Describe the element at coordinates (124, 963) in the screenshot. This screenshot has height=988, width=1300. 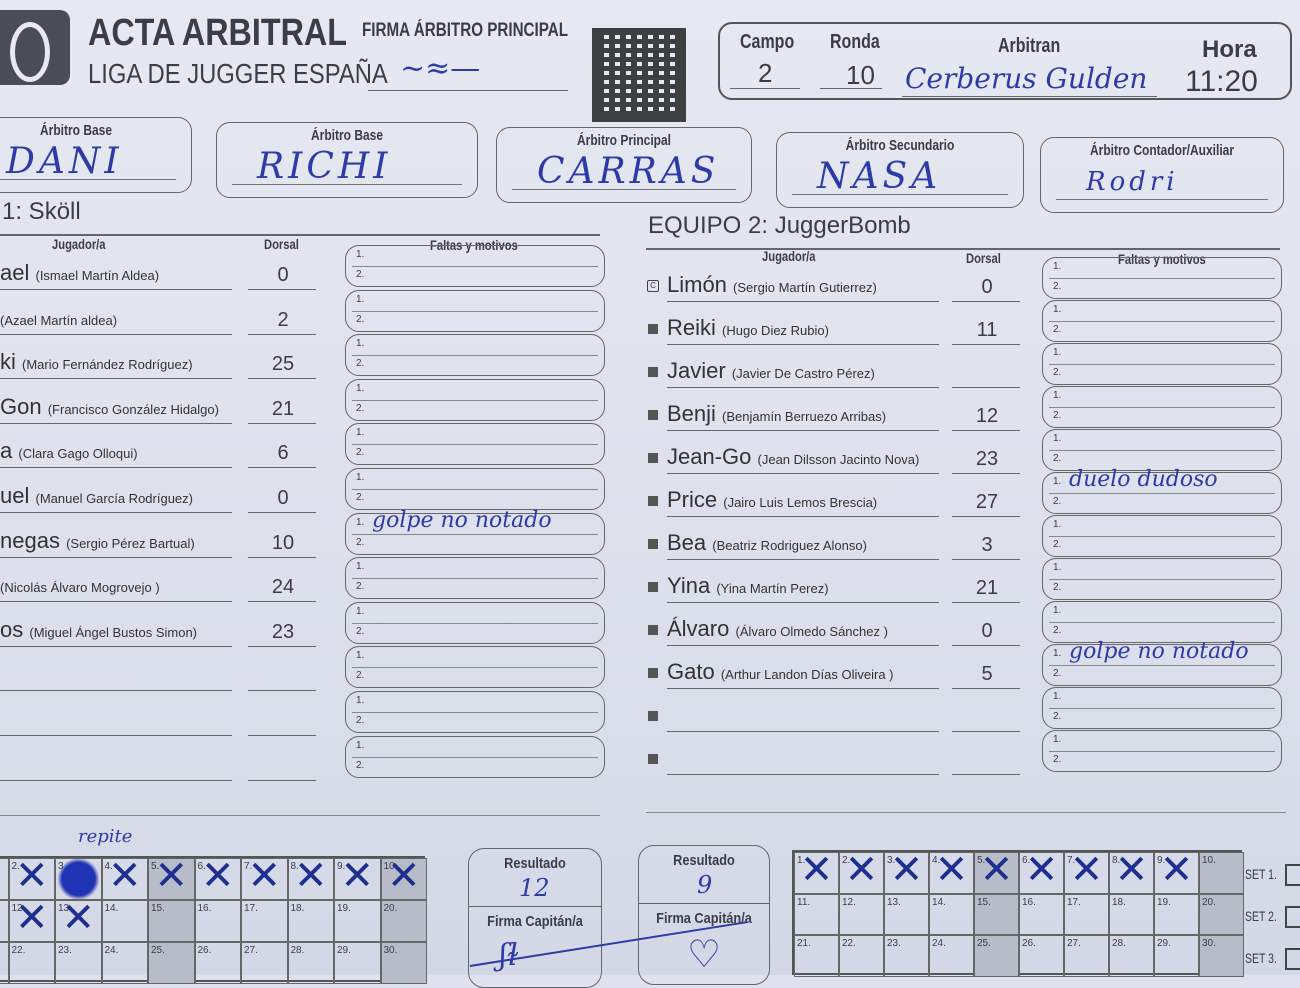
I see `team1-point-cell: 24.` at that location.